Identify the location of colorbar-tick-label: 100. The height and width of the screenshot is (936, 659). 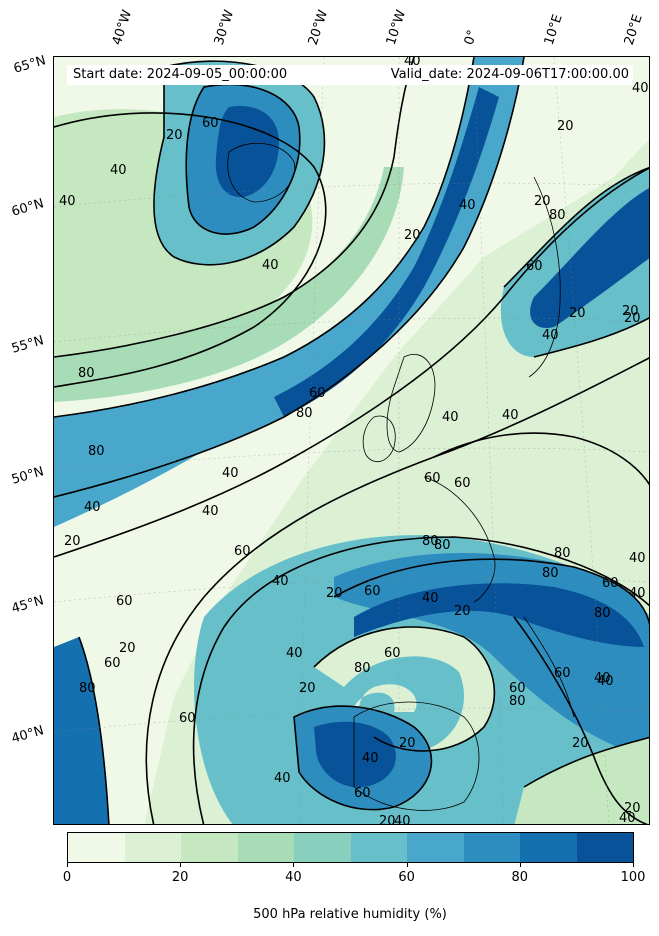
(633, 877).